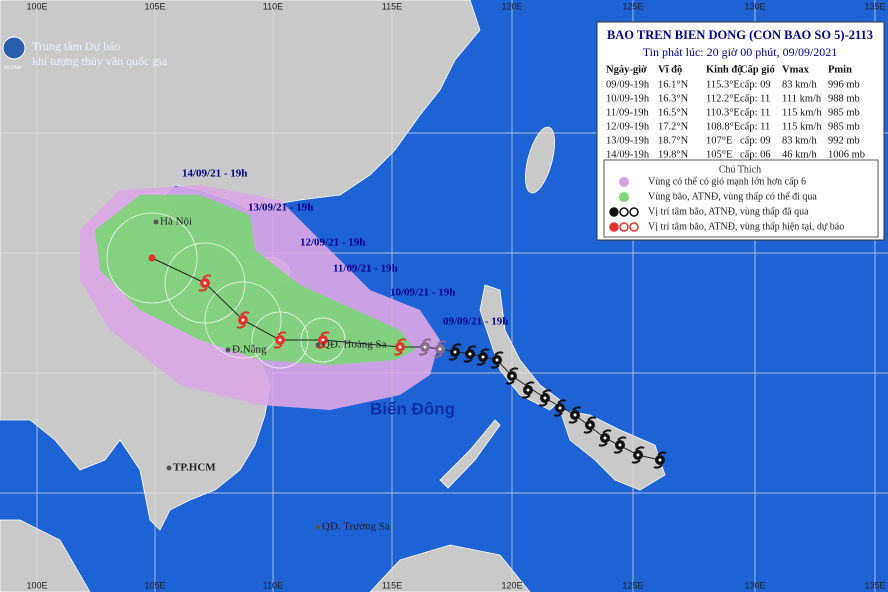 The image size is (888, 592). What do you see at coordinates (273, 585) in the screenshot?
I see `longitude-label: 110E` at bounding box center [273, 585].